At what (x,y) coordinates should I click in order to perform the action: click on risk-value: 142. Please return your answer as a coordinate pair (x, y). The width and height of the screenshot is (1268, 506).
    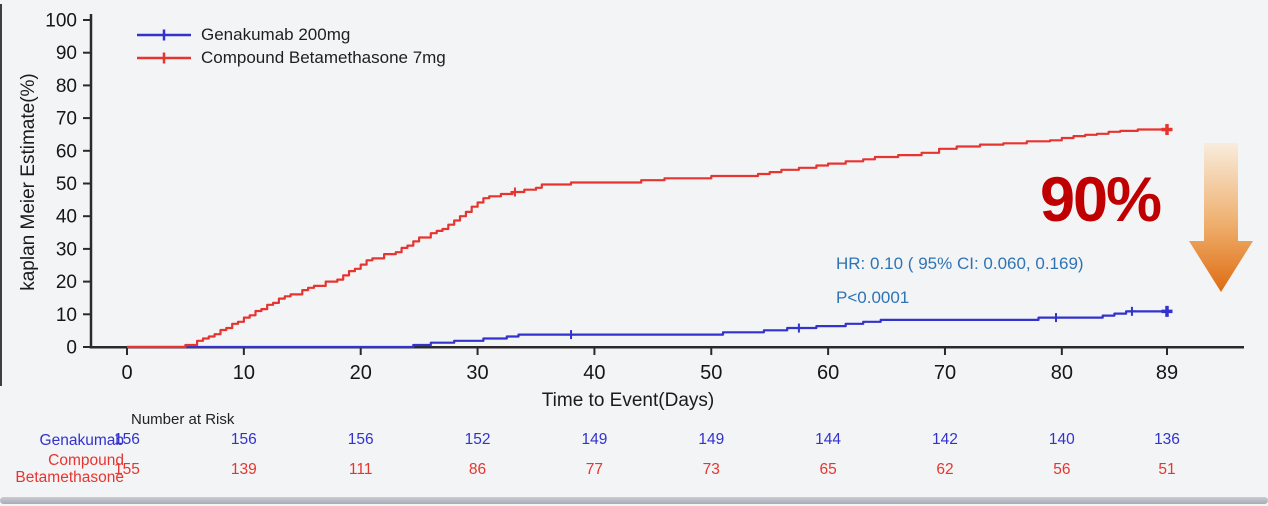
    Looking at the image, I should click on (945, 439).